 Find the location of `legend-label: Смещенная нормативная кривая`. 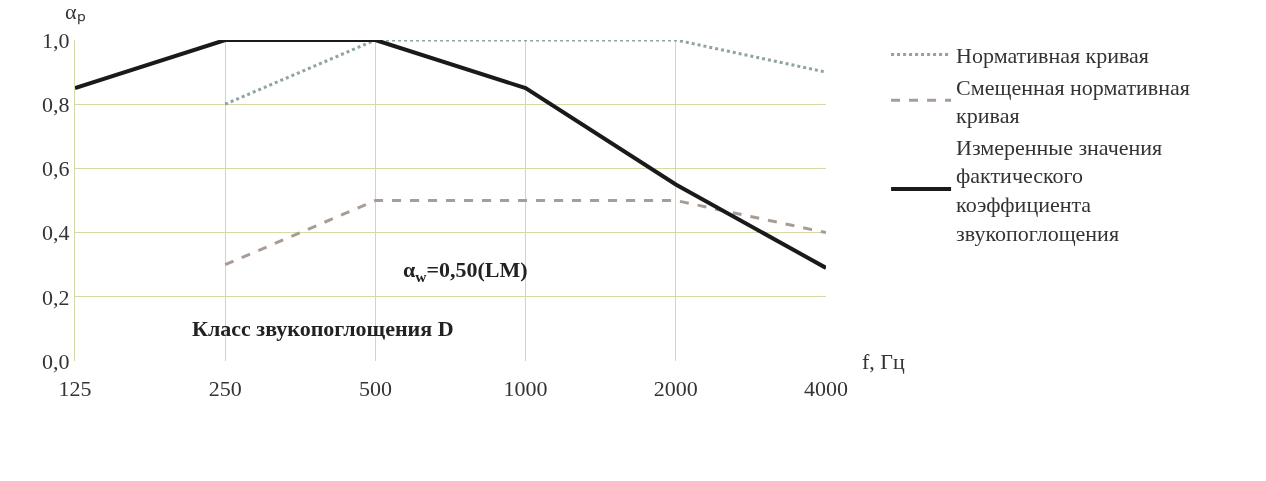

legend-label: Смещенная нормативная кривая is located at coordinates (1073, 101).